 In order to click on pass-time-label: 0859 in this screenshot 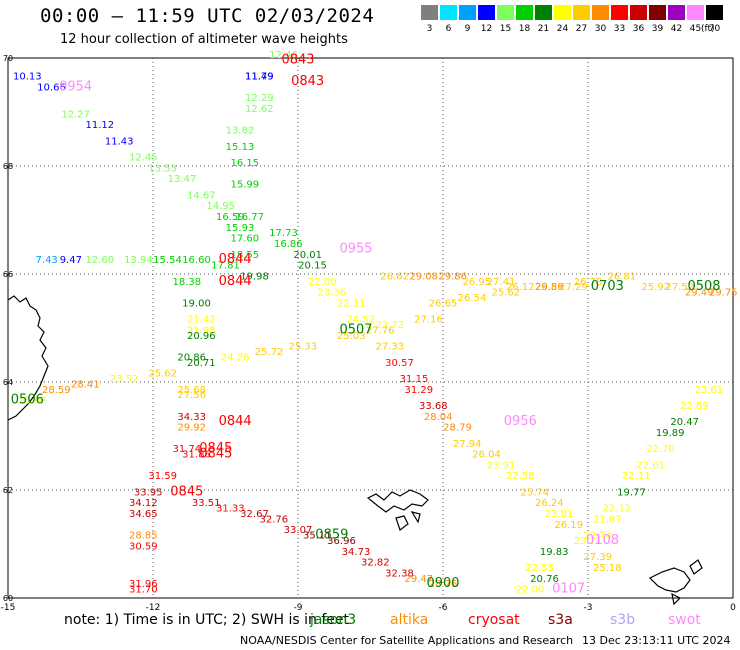, I will do `click(331, 535)`.